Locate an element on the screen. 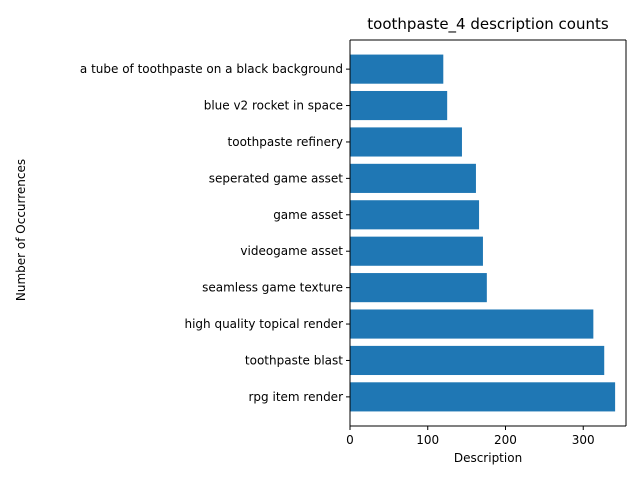 The image size is (640, 485). chart-title: toothpaste_4 description counts is located at coordinates (488, 24).